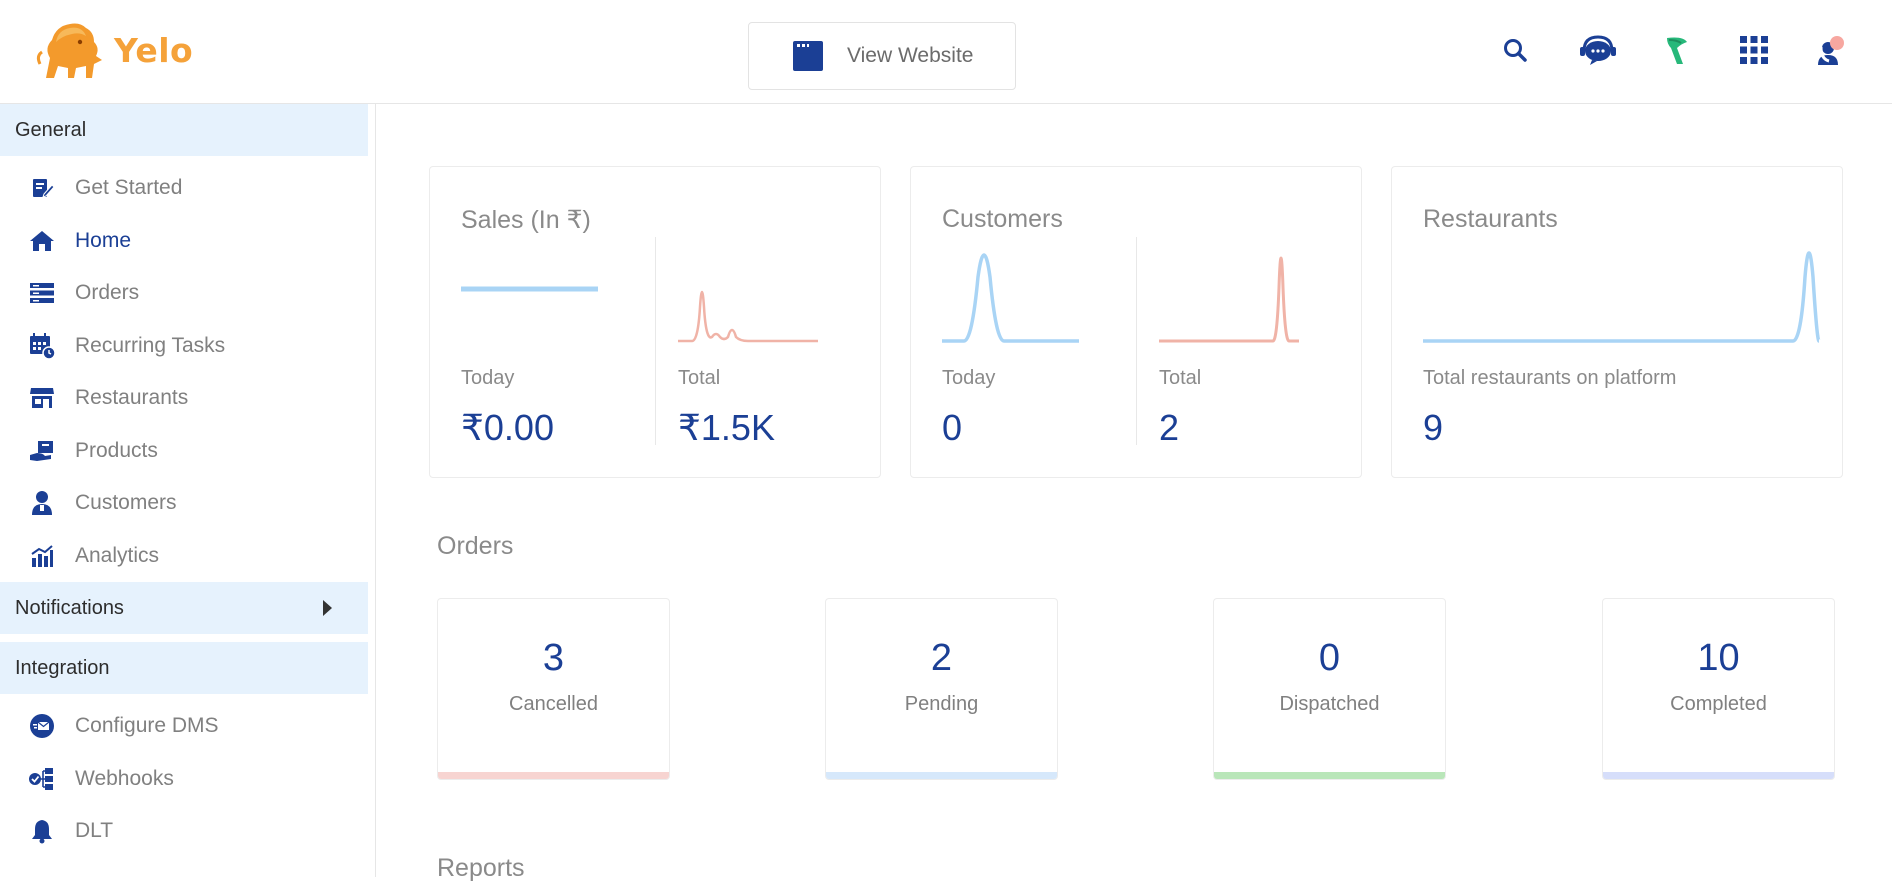 The image size is (1892, 883). I want to click on sales-card: Sales (In ₹) Today ₹0.00 Total ₹1.5K, so click(655, 322).